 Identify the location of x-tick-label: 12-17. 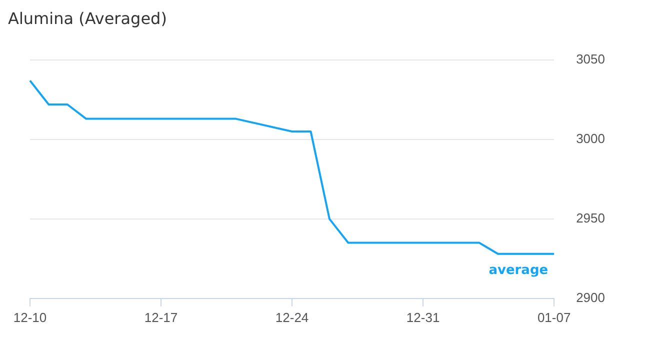
(161, 317).